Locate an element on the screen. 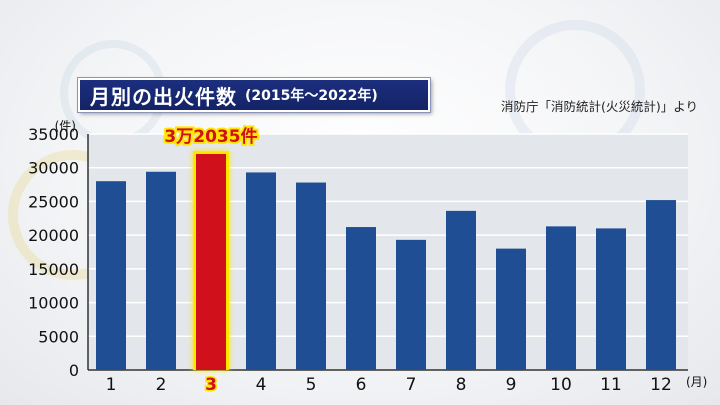 This screenshot has height=405, width=720. x-tick-label: 4 is located at coordinates (261, 385).